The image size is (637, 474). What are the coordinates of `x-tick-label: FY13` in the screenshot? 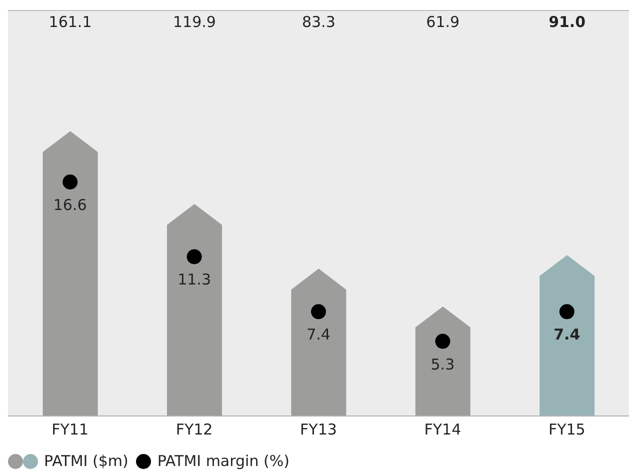 It's located at (318, 429).